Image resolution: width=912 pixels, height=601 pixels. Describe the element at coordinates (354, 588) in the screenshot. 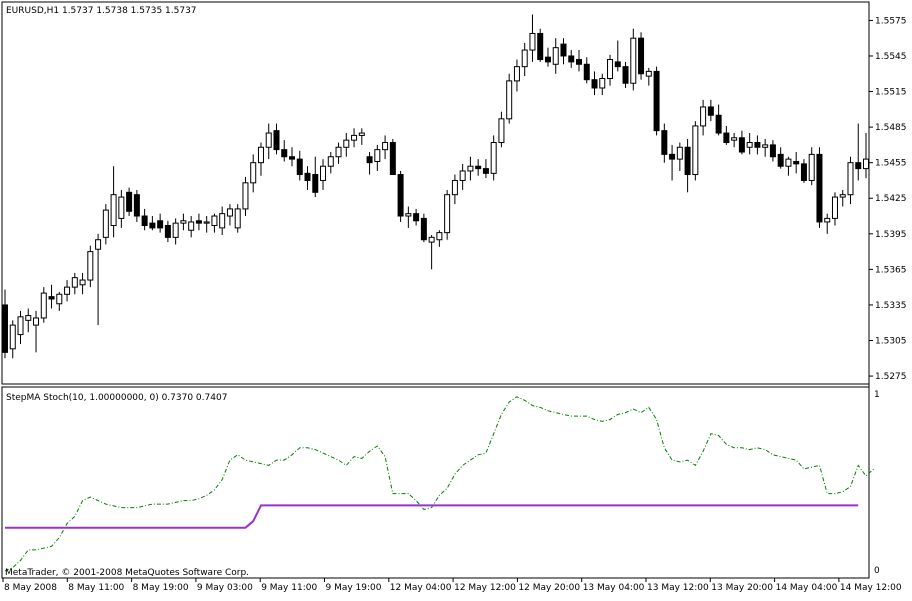

I see `time-tick-label: 9 May 19:00` at that location.